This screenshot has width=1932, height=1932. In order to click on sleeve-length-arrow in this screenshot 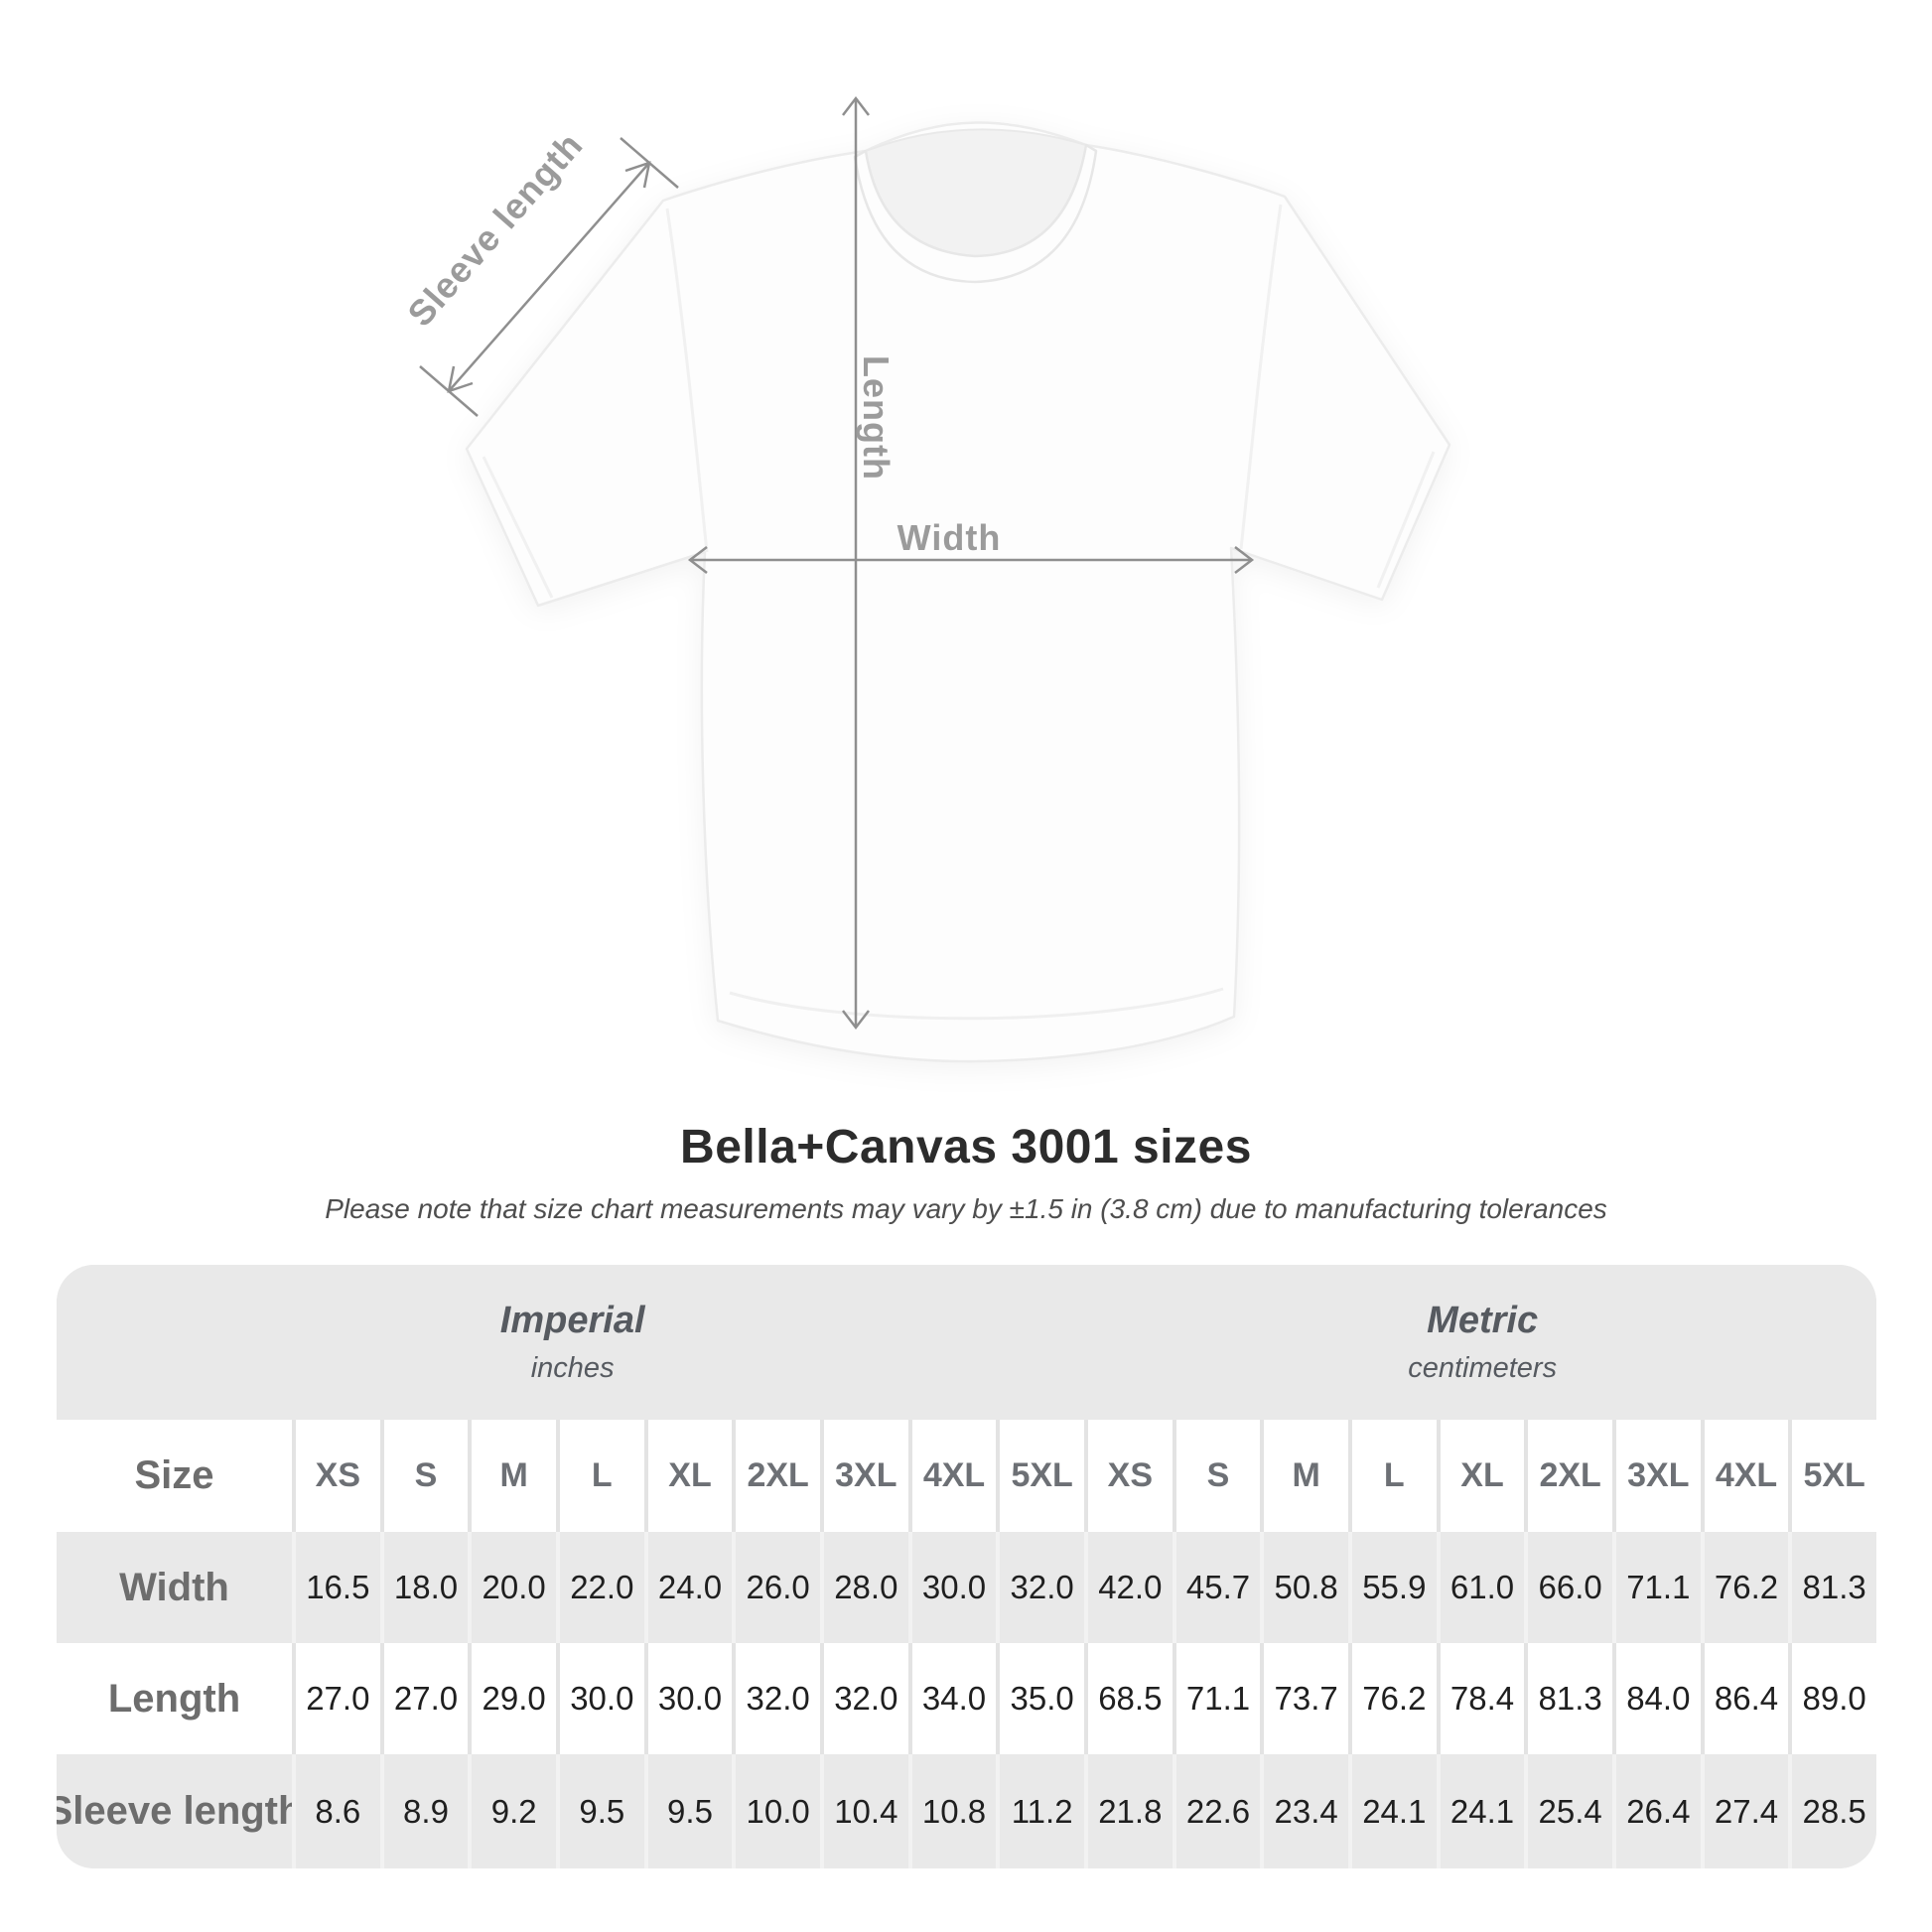, I will do `click(549, 277)`.